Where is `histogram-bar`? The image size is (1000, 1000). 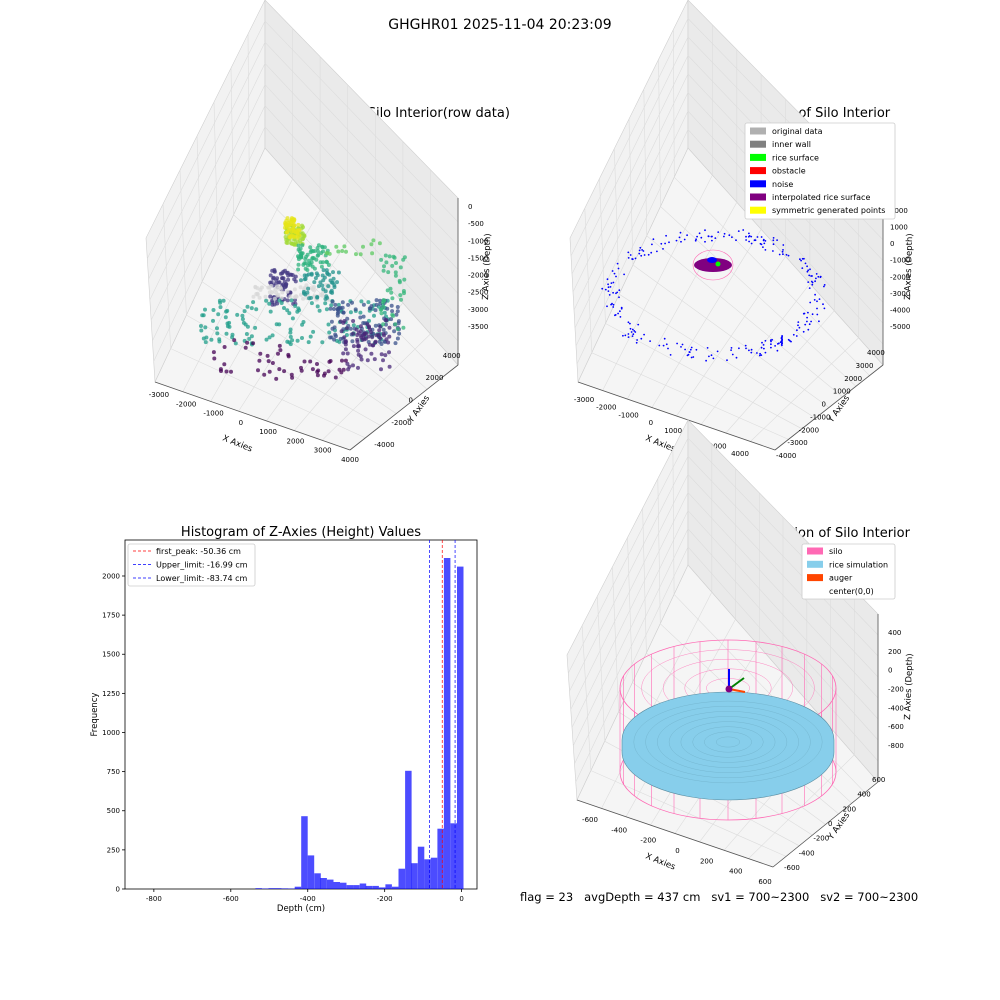
histogram-bar is located at coordinates (453, 856).